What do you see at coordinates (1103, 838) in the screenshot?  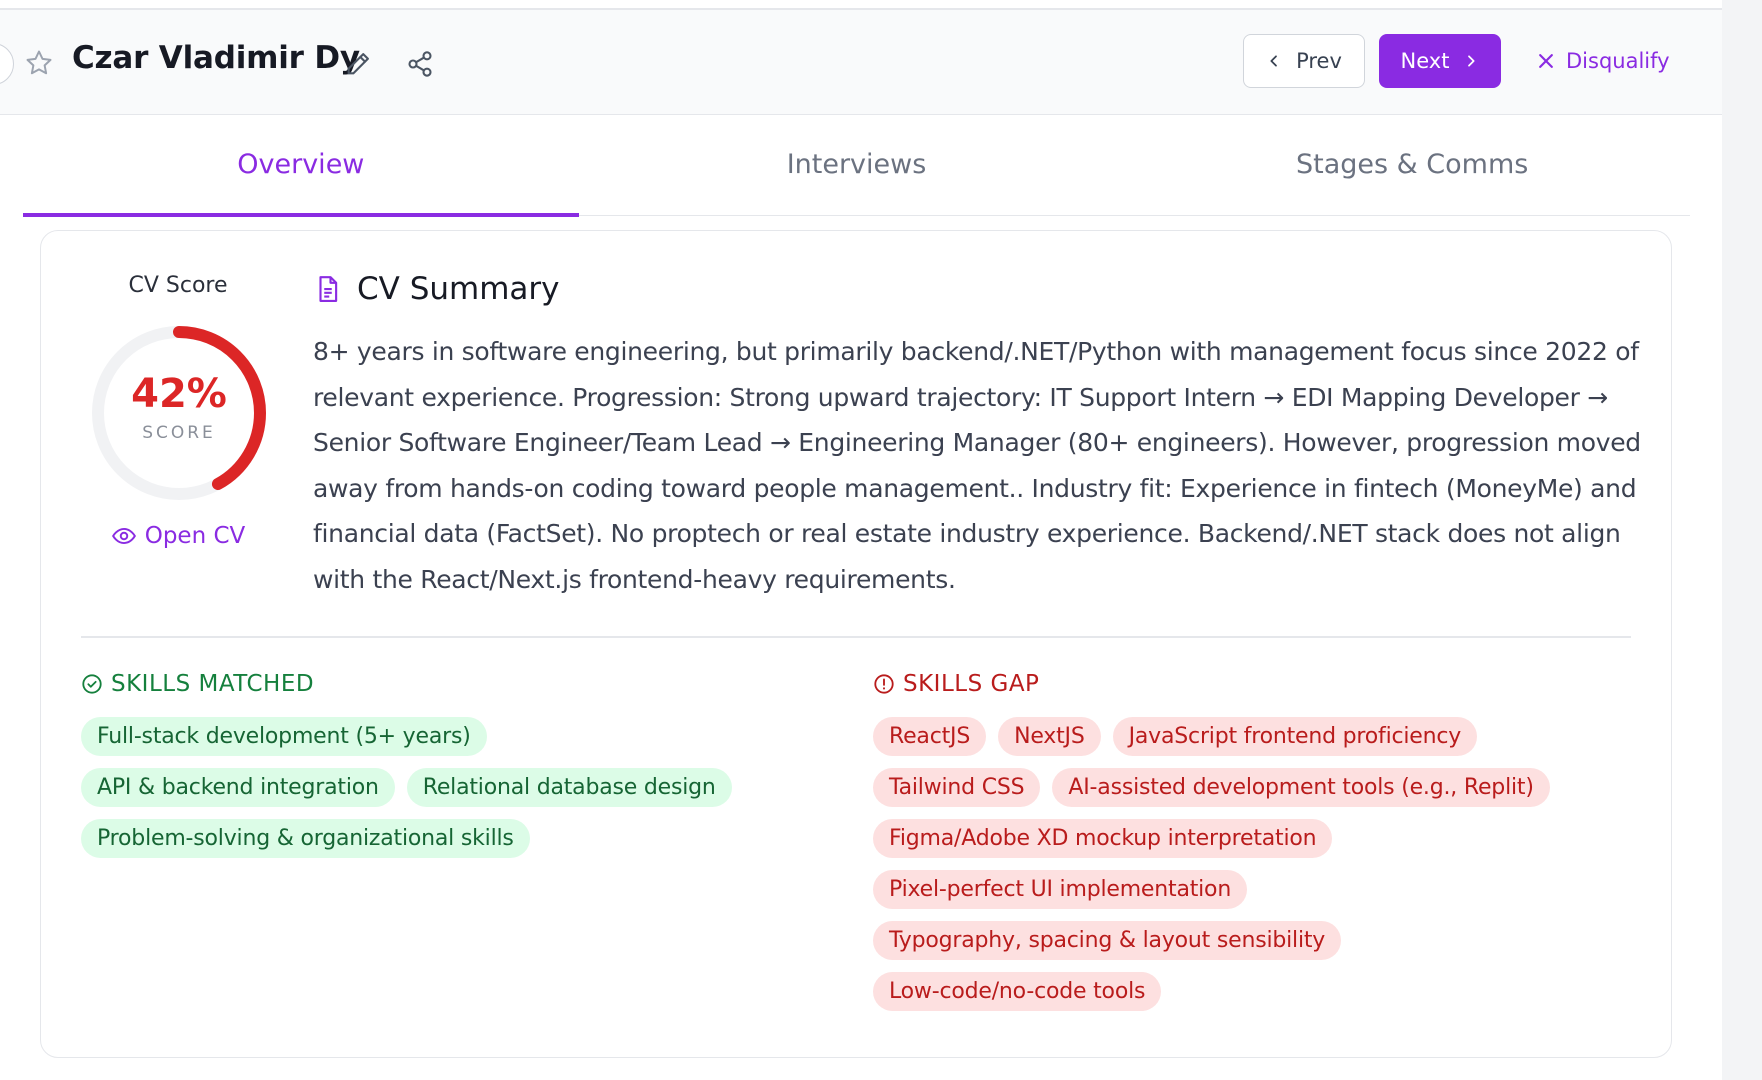 I see `skill-chip-gap: Figma/Adobe XD mockup interpretation` at bounding box center [1103, 838].